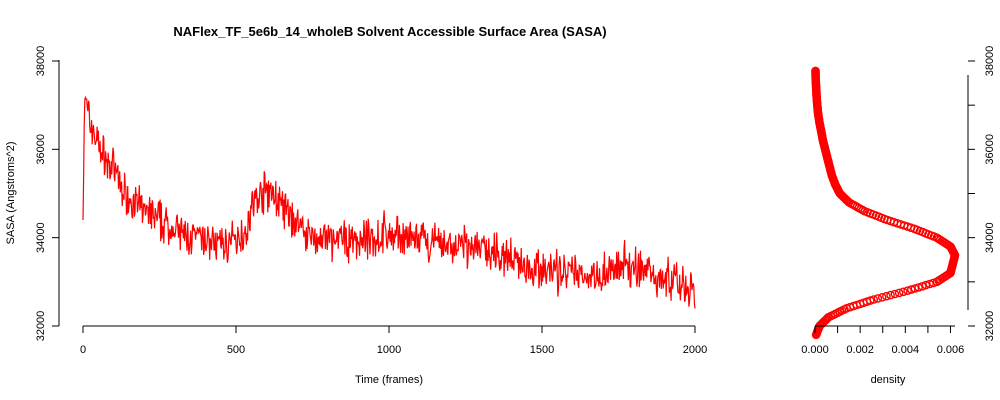 This screenshot has width=1000, height=400. I want to click on timeseries-y-ticks: 32000 34000 36000 38000, so click(47, 194).